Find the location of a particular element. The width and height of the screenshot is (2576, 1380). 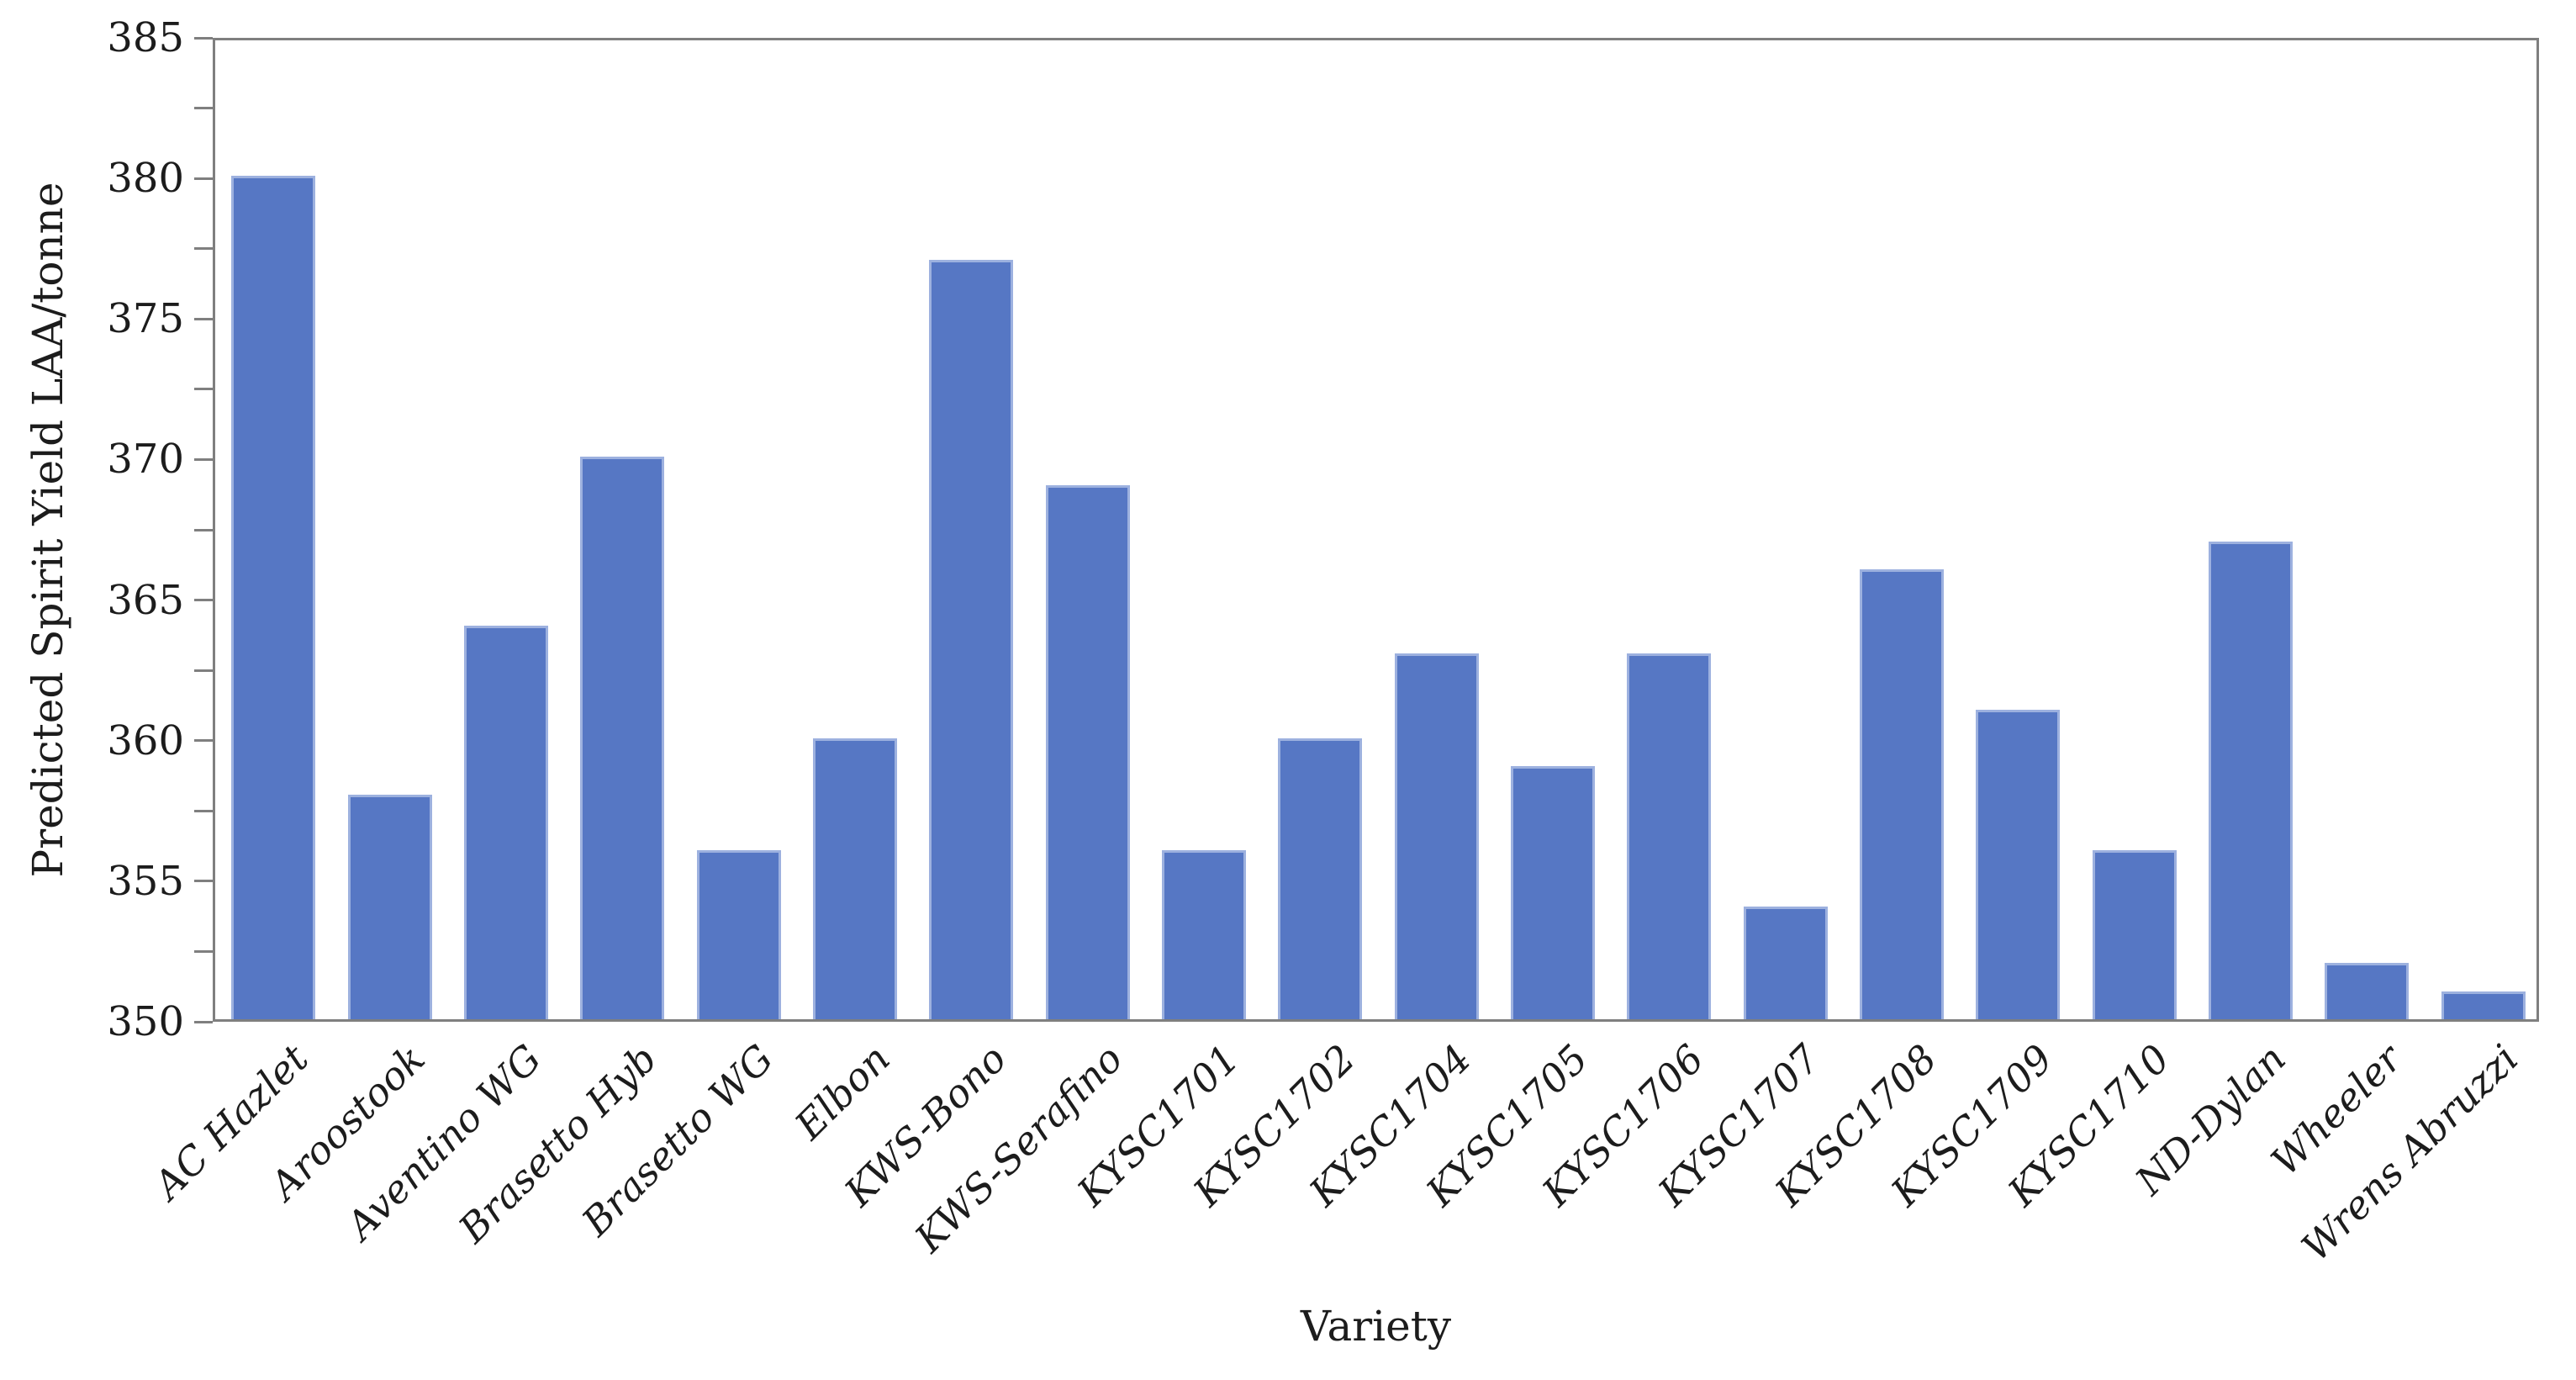

y-axis-tick-label: 355 is located at coordinates (145, 881).